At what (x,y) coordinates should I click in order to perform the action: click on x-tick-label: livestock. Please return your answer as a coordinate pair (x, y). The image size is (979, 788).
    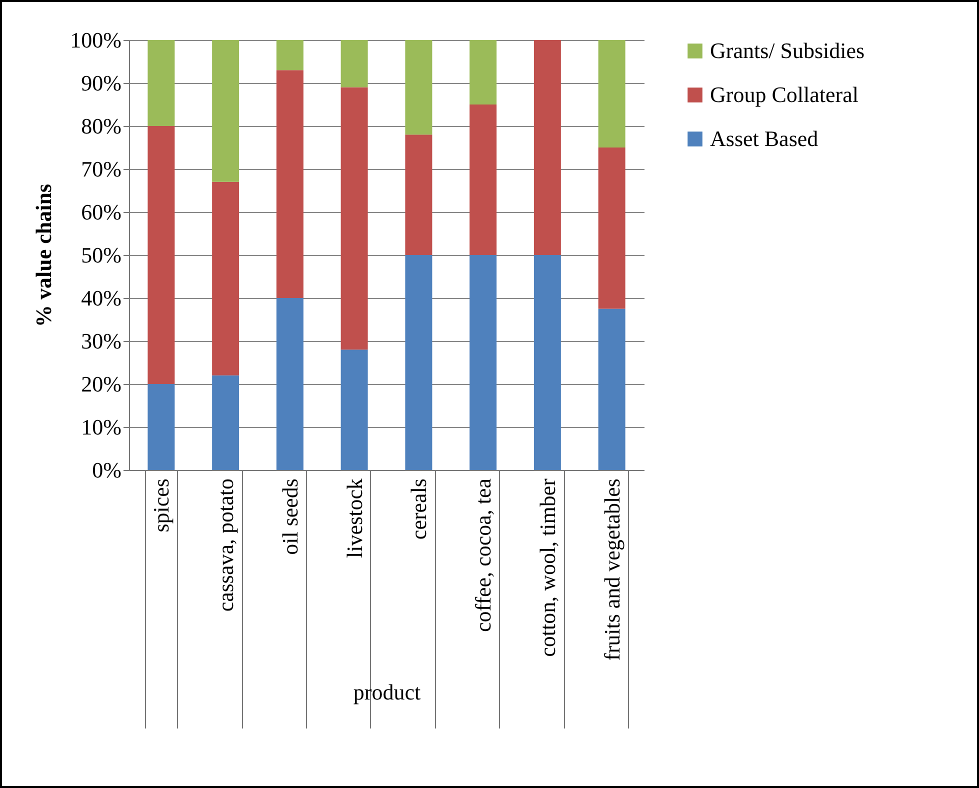
    Looking at the image, I should click on (354, 518).